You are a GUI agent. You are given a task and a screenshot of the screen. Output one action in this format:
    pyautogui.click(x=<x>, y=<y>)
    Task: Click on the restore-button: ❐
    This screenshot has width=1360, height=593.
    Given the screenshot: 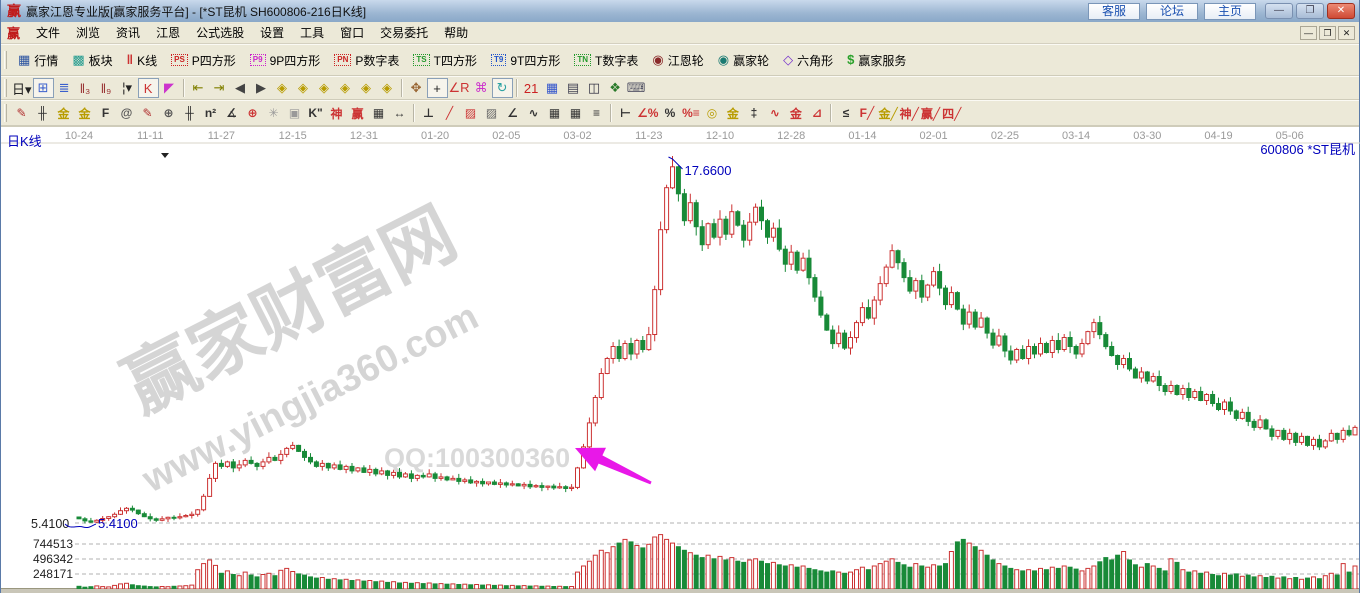 What is the action you would take?
    pyautogui.click(x=1310, y=11)
    